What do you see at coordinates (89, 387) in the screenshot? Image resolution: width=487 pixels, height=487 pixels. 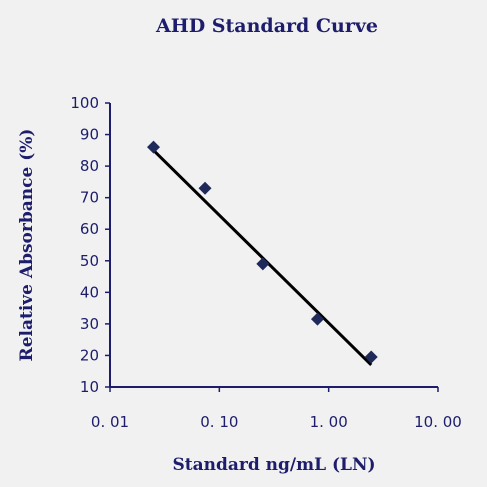 I see `y-tick-label: 10` at bounding box center [89, 387].